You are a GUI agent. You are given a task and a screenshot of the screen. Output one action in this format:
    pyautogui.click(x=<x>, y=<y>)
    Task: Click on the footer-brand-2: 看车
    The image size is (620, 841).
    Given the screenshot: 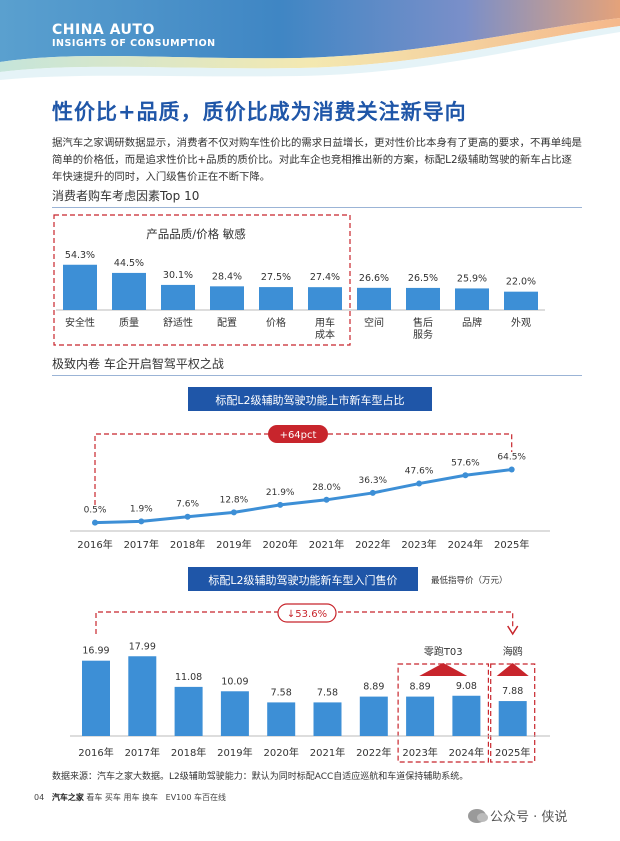 What is the action you would take?
    pyautogui.click(x=94, y=797)
    